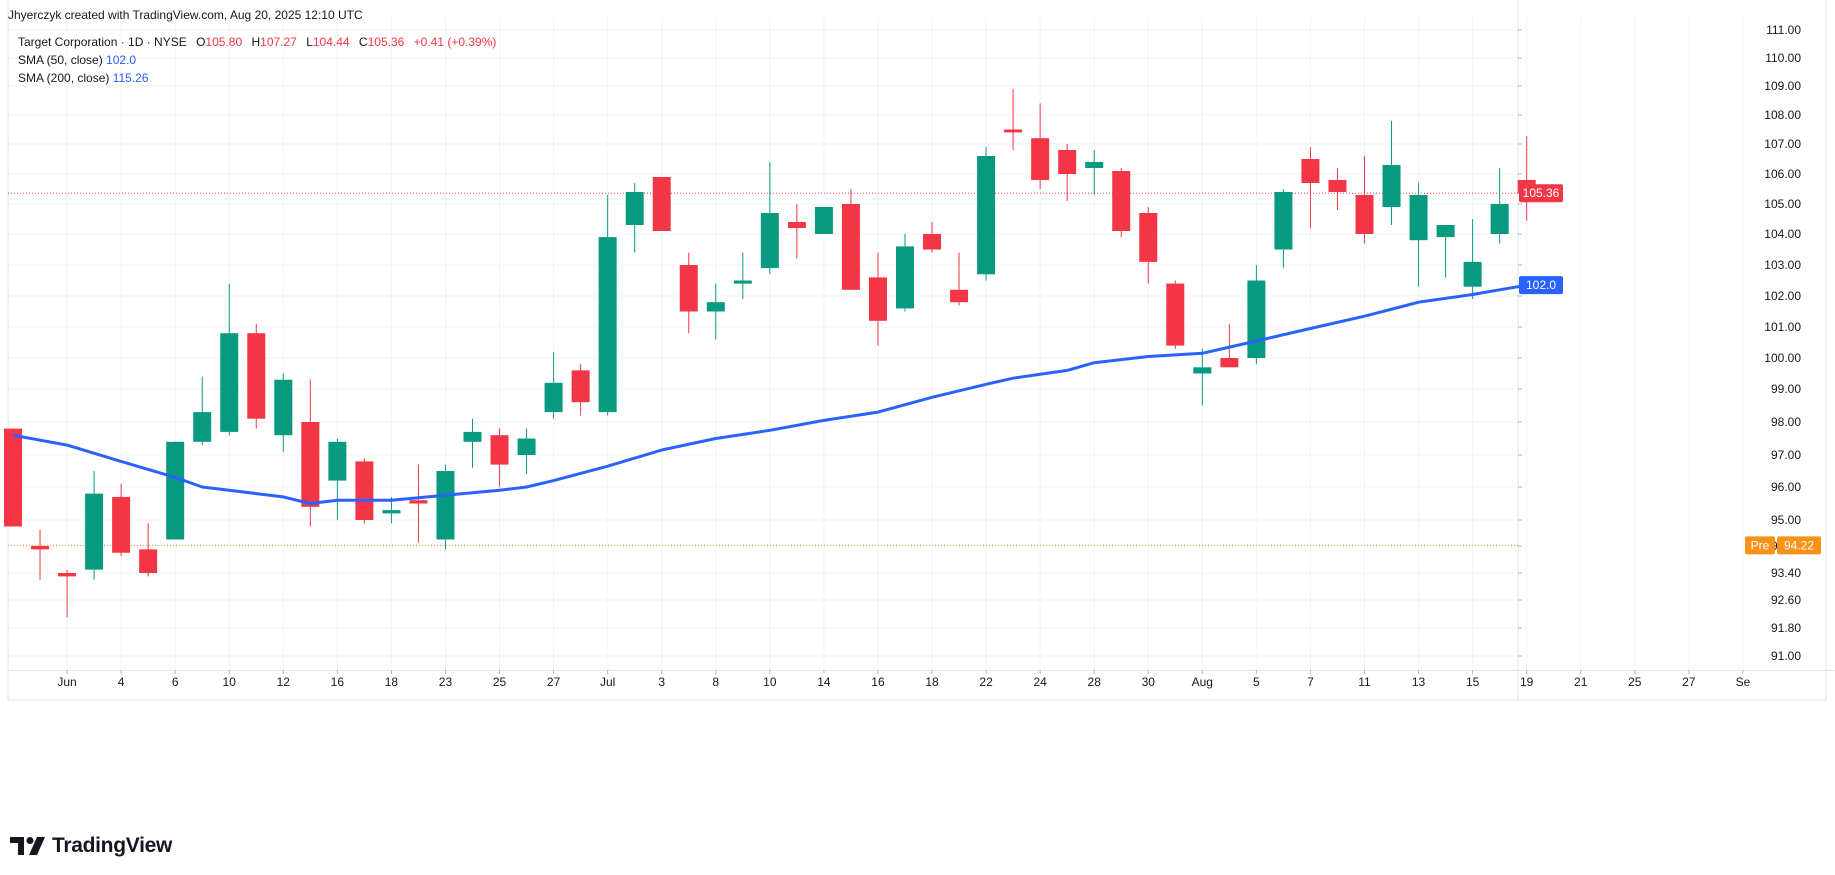  What do you see at coordinates (27, 846) in the screenshot?
I see `tradingview-logo-icon` at bounding box center [27, 846].